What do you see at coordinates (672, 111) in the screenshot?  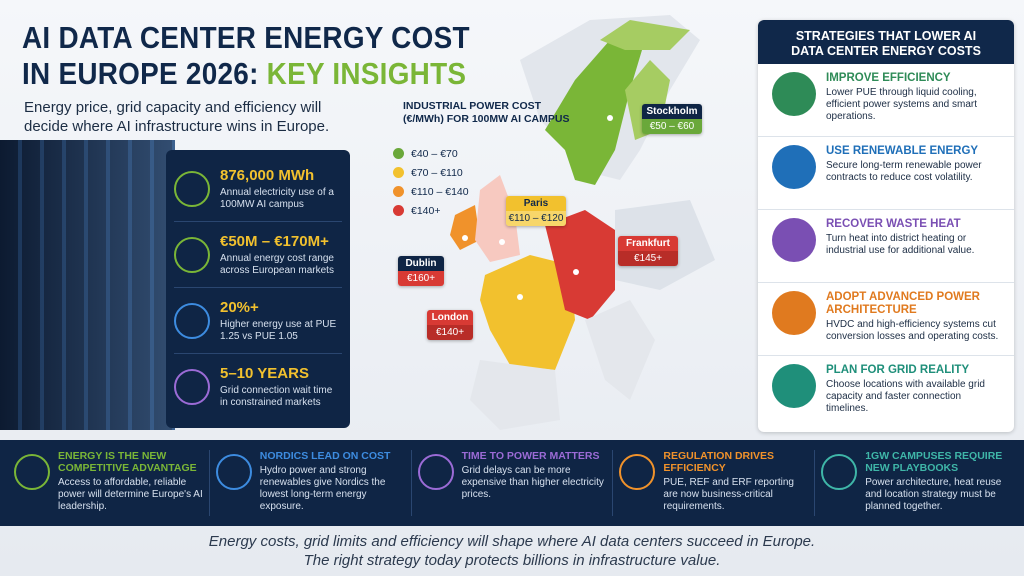 I see `city-name: Stockholm` at bounding box center [672, 111].